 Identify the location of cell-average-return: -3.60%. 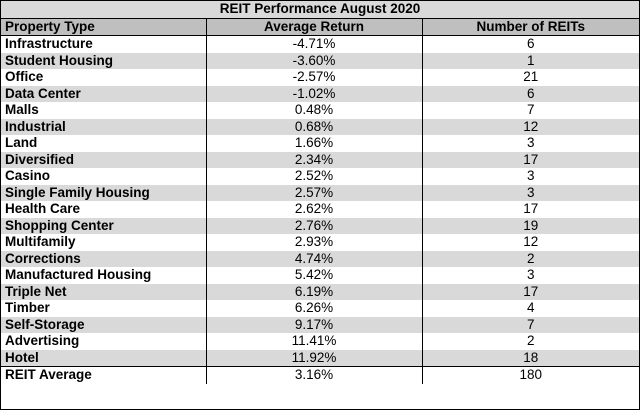
(314, 60).